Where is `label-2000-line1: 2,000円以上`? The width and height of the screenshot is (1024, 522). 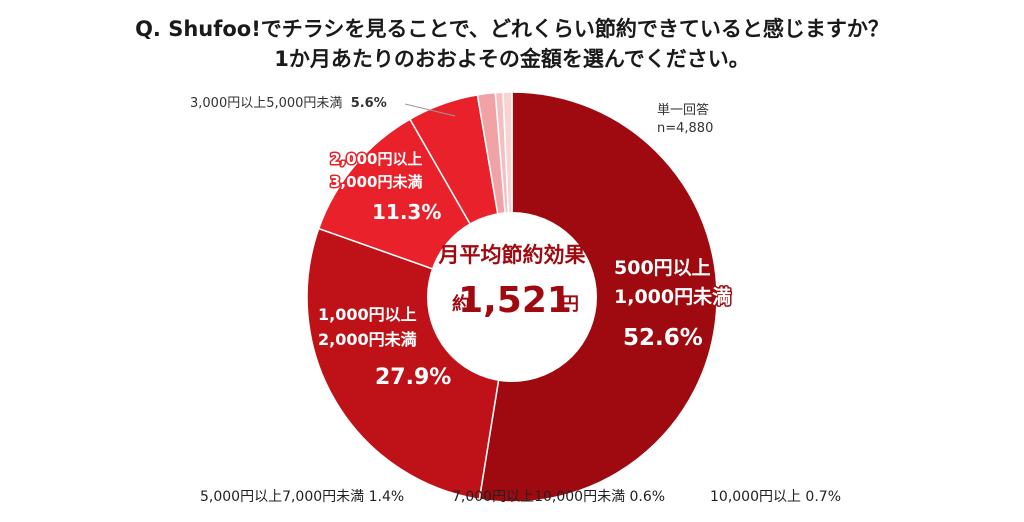
label-2000-line1: 2,000円以上 is located at coordinates (376, 159).